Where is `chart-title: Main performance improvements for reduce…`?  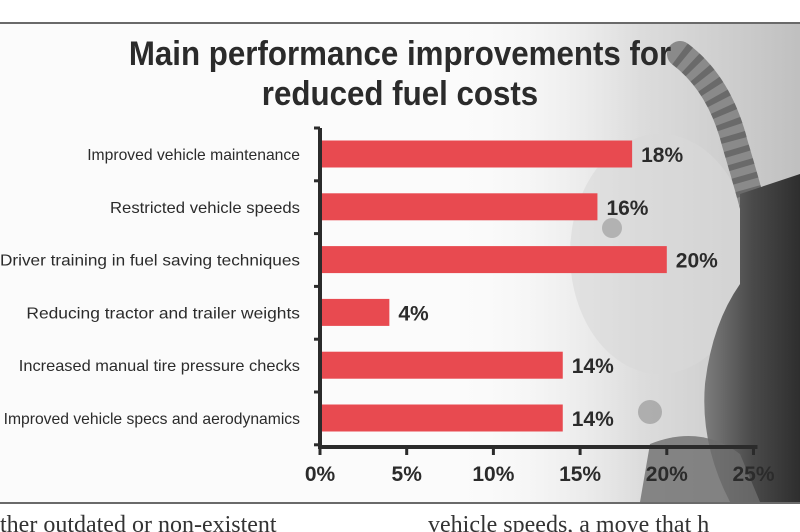
chart-title: Main performance improvements for reduce… is located at coordinates (400, 74).